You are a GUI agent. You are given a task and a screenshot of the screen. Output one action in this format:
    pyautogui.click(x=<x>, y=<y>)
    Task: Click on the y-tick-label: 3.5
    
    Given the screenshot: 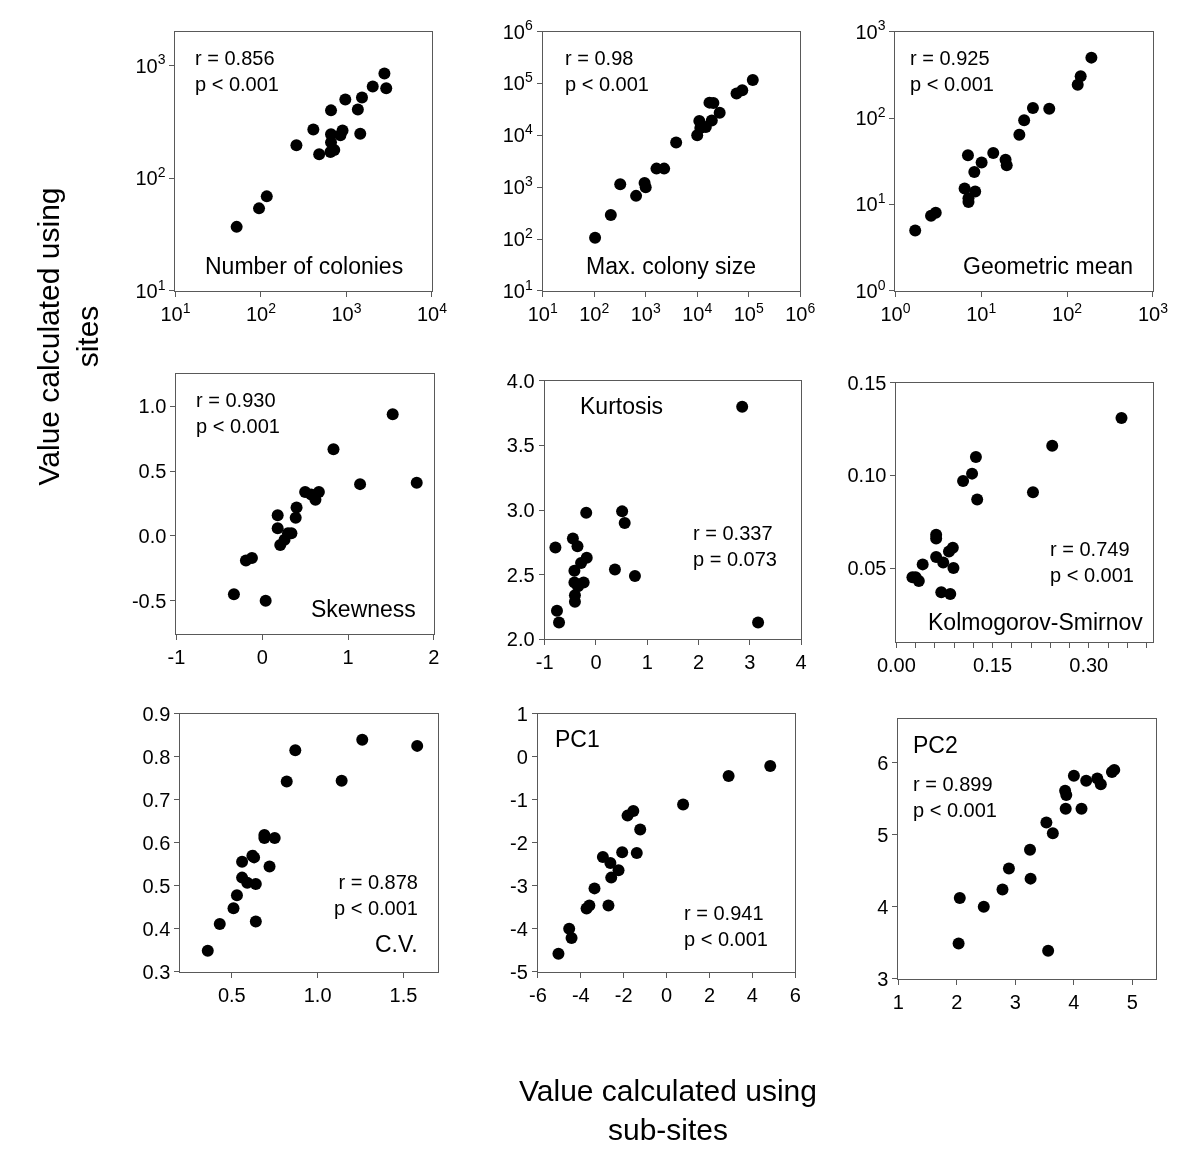 What is the action you would take?
    pyautogui.click(x=520, y=445)
    